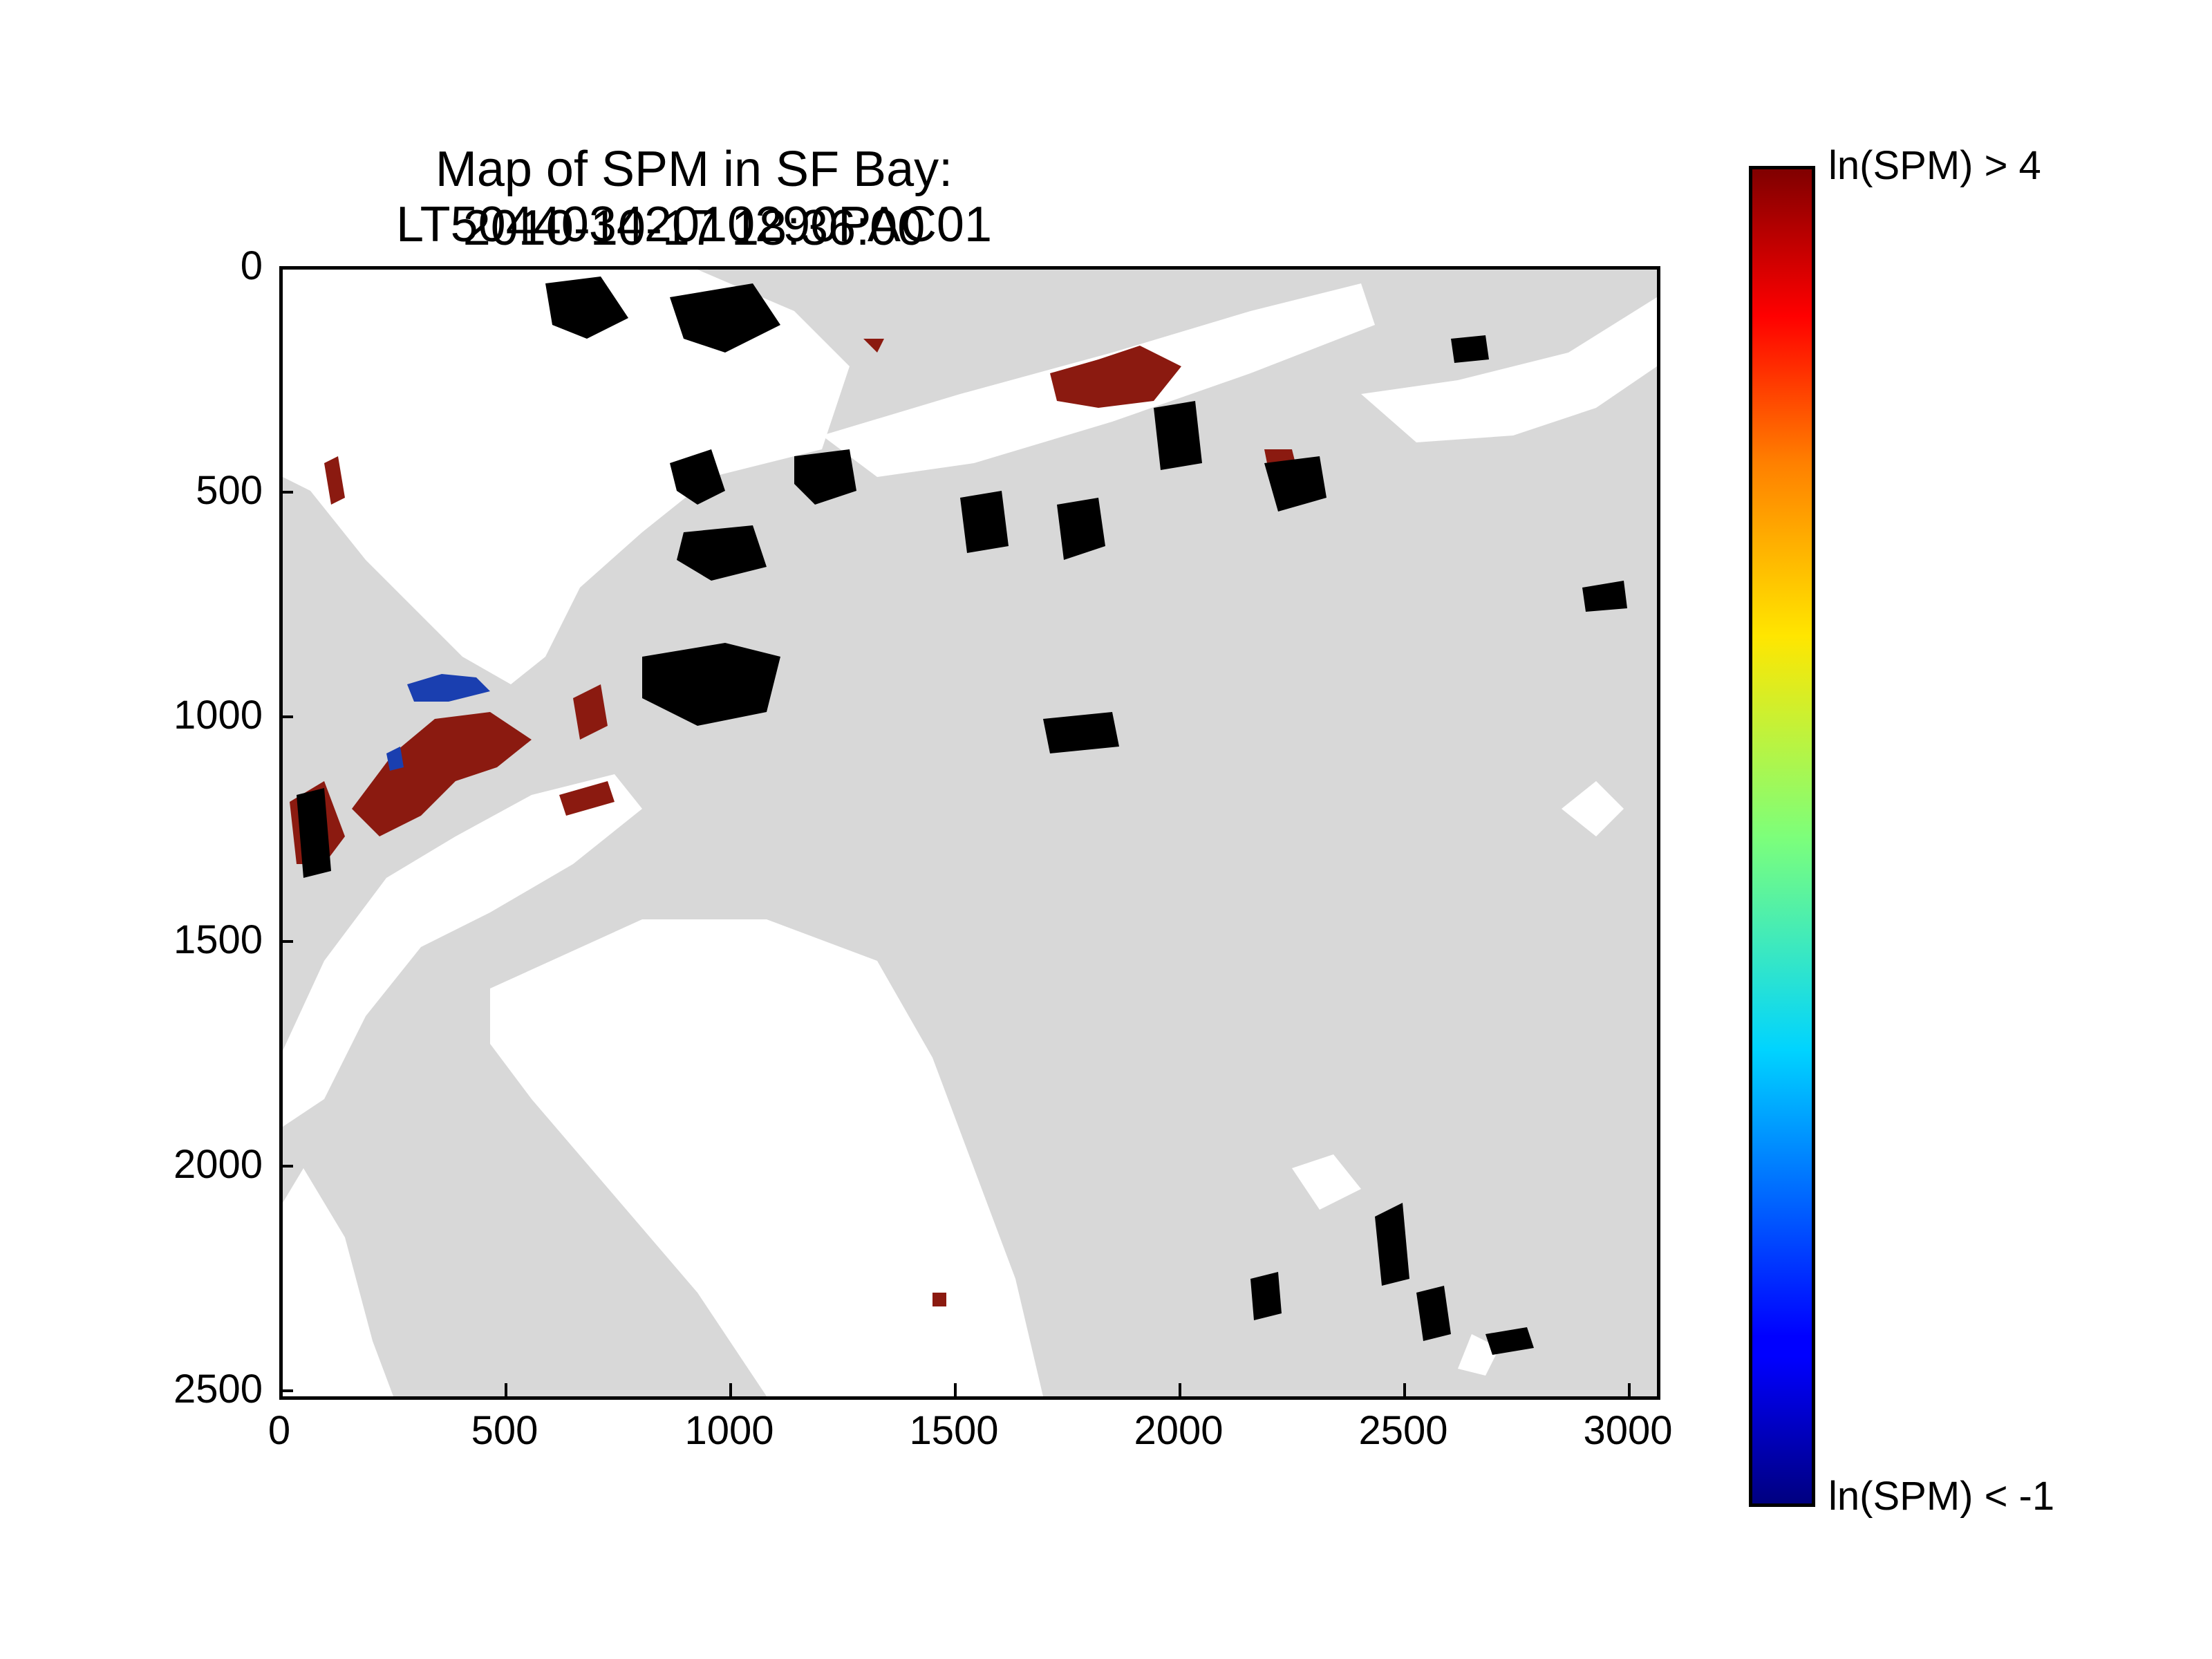 The image size is (2212, 1659). I want to click on low-spm-patches, so click(438, 723).